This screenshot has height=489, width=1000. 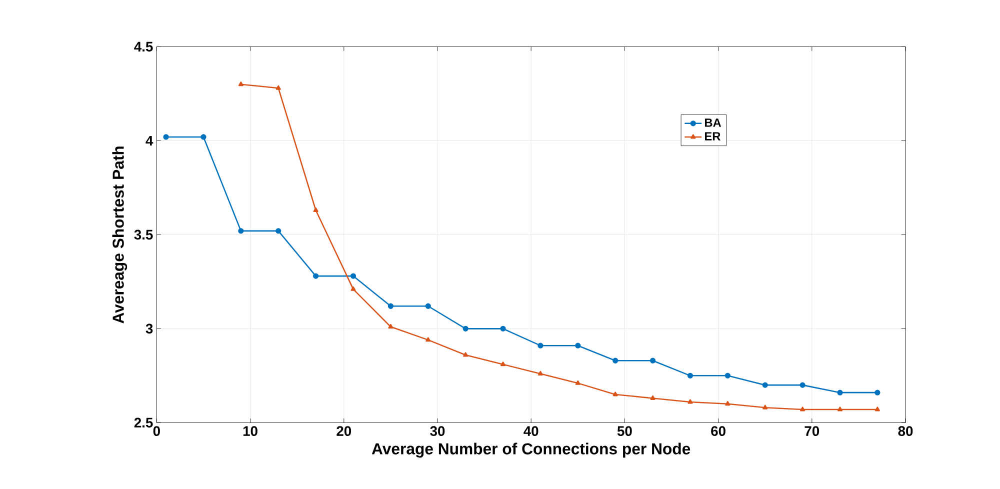 I want to click on x-tick-label: 0, so click(x=156, y=431).